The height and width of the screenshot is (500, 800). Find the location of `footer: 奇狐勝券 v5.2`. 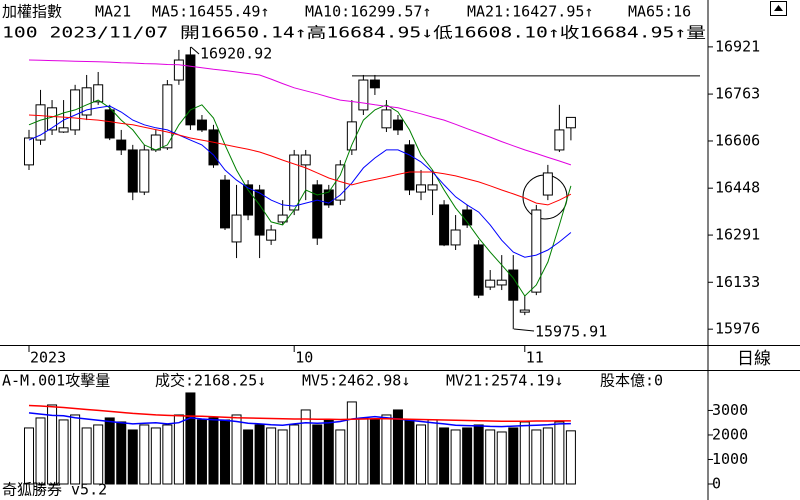

footer: 奇狐勝券 v5.2 is located at coordinates (54, 490).